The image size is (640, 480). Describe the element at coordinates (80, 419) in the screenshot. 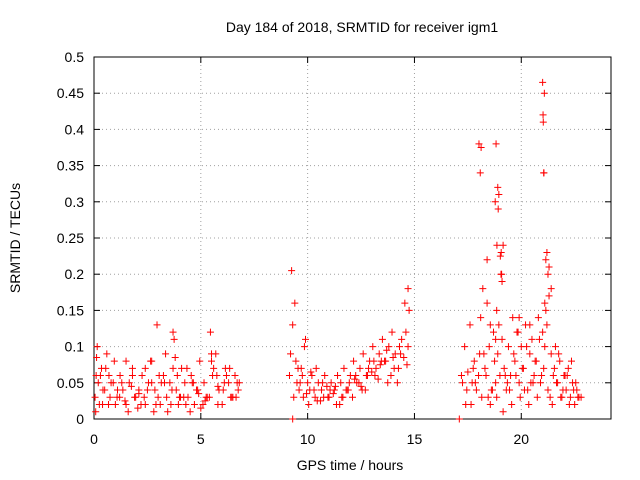

I see `y-tick-label: 0` at that location.